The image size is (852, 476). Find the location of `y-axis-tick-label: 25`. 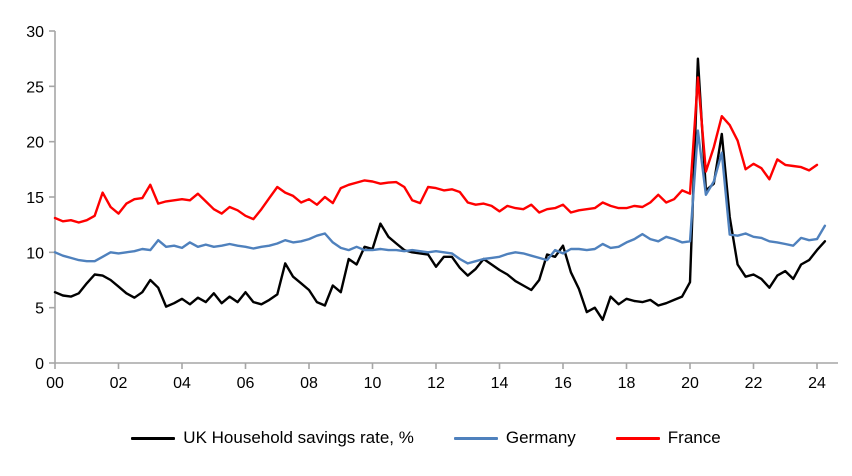

y-axis-tick-label: 25 is located at coordinates (35, 87).